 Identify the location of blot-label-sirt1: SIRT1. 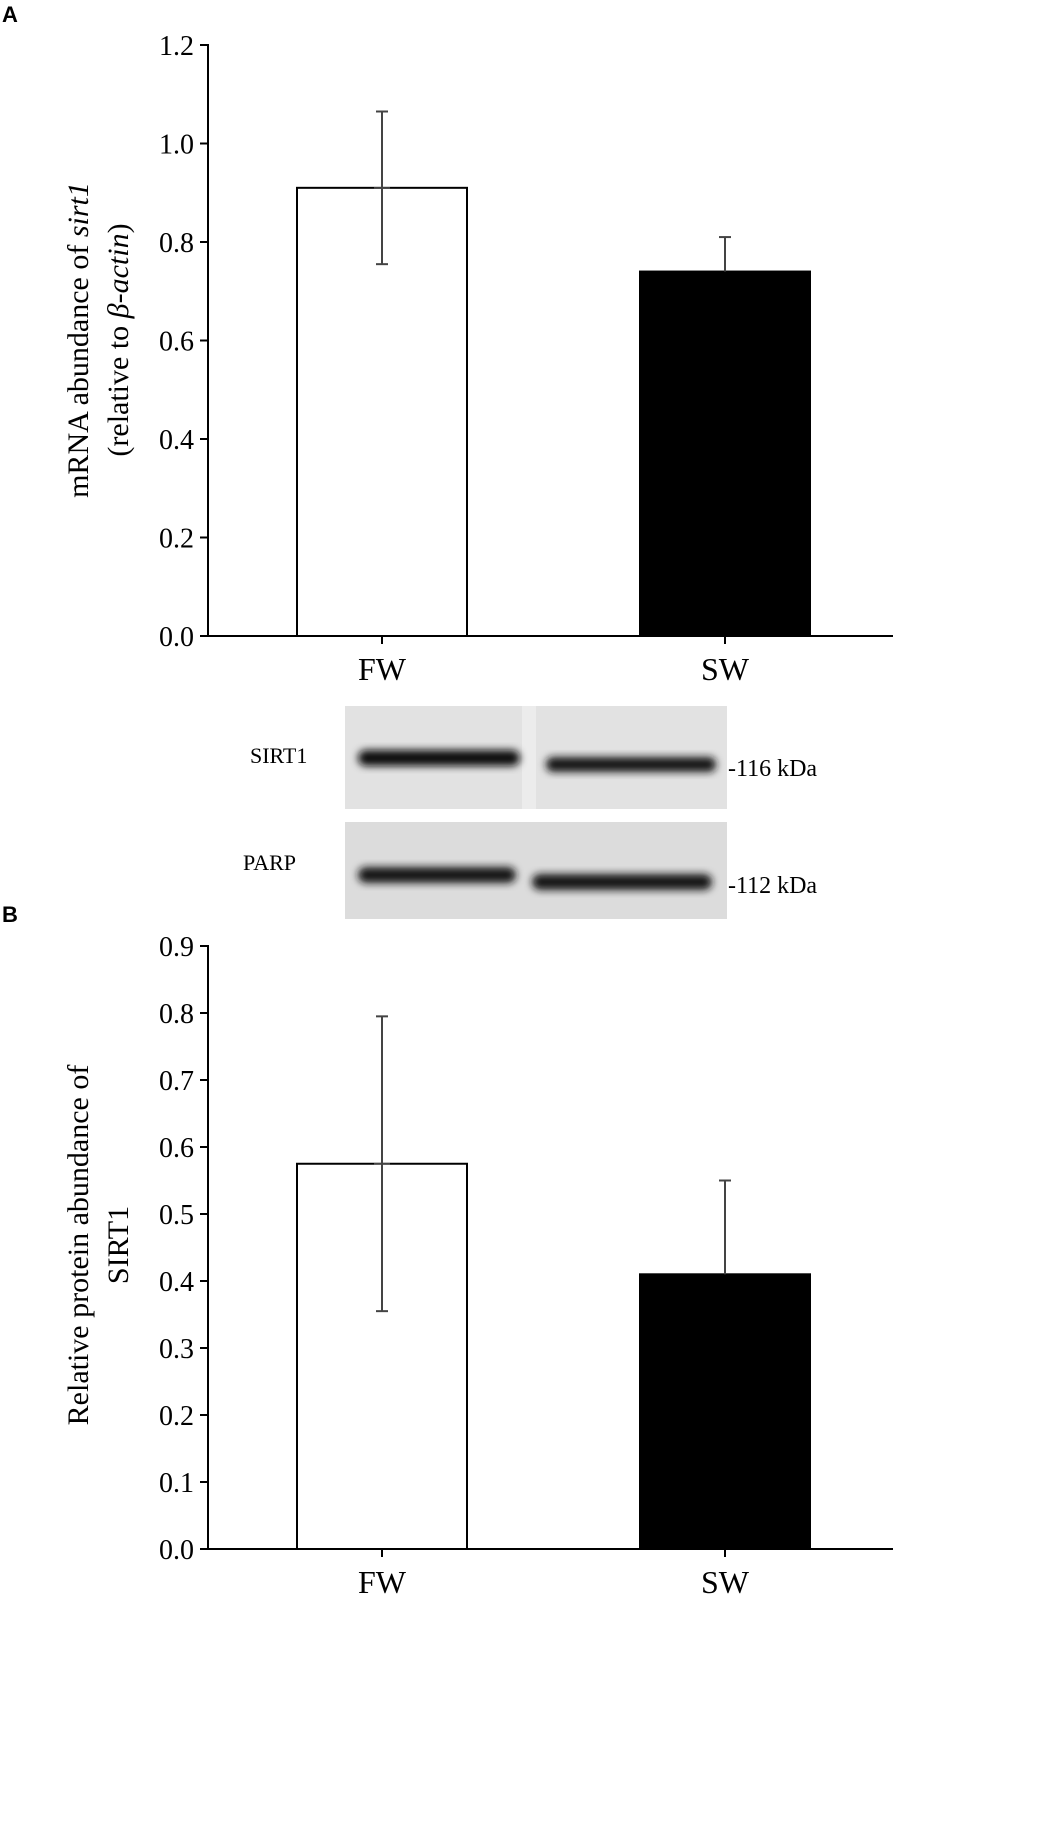
(278, 755).